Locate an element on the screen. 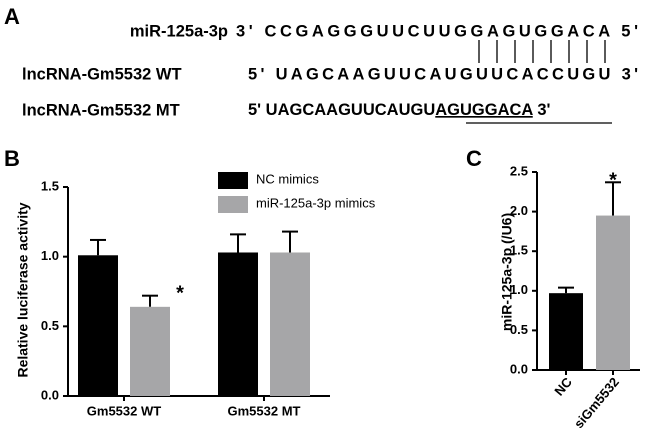 This screenshot has height=438, width=653. sequence-part: 5' UAGCAAGUUCAUGU is located at coordinates (341, 110).